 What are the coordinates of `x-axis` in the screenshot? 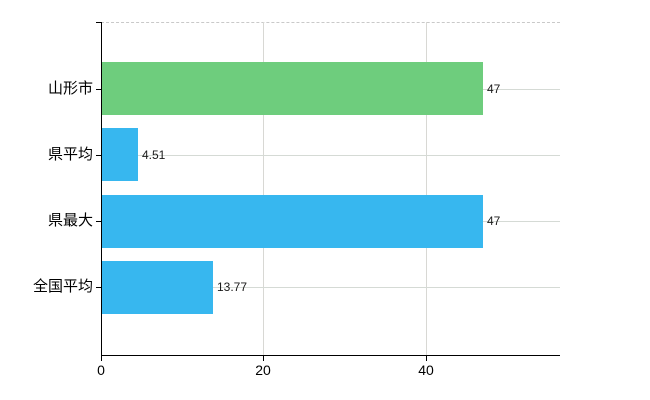 It's located at (330, 355).